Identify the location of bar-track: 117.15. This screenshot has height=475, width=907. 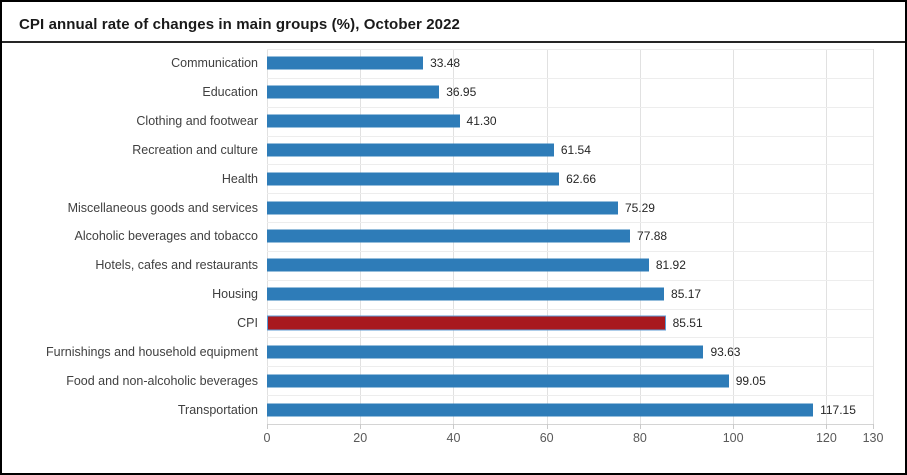
(570, 409).